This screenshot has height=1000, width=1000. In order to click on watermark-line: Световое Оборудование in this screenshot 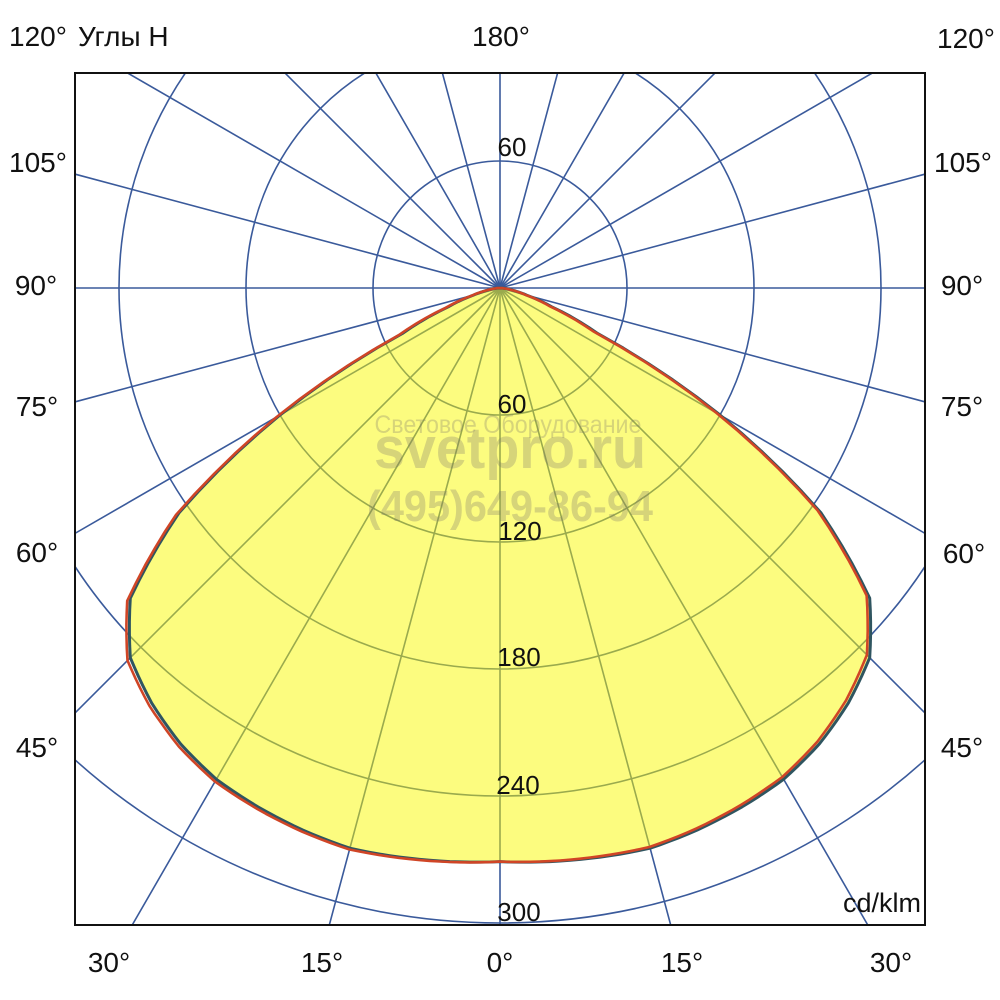, I will do `click(508, 425)`.